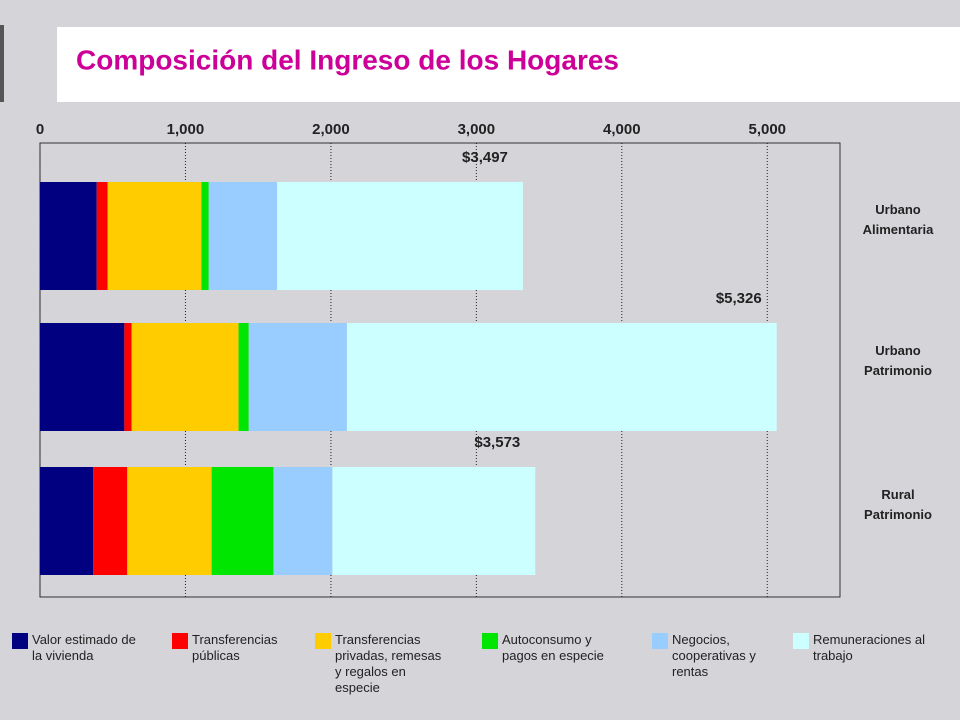 This screenshot has height=720, width=960. Describe the element at coordinates (485, 157) in the screenshot. I see `total-label: $3,497` at that location.